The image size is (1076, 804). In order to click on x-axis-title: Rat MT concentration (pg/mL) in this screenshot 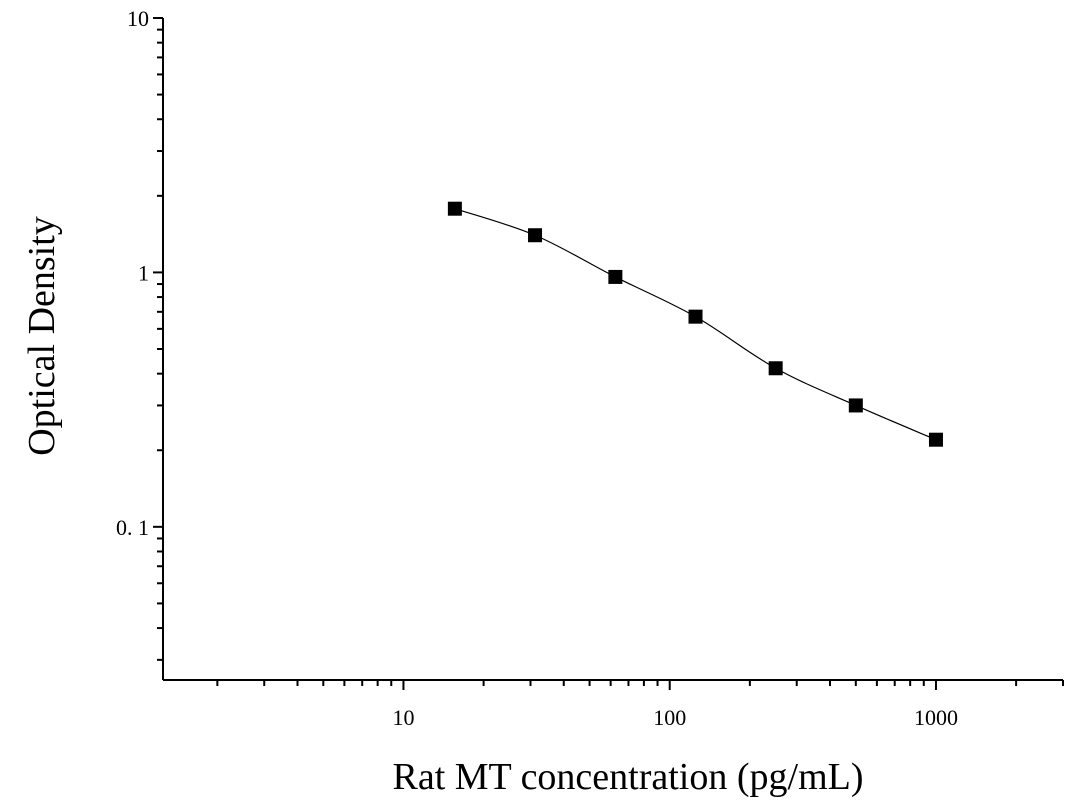, I will do `click(627, 777)`.